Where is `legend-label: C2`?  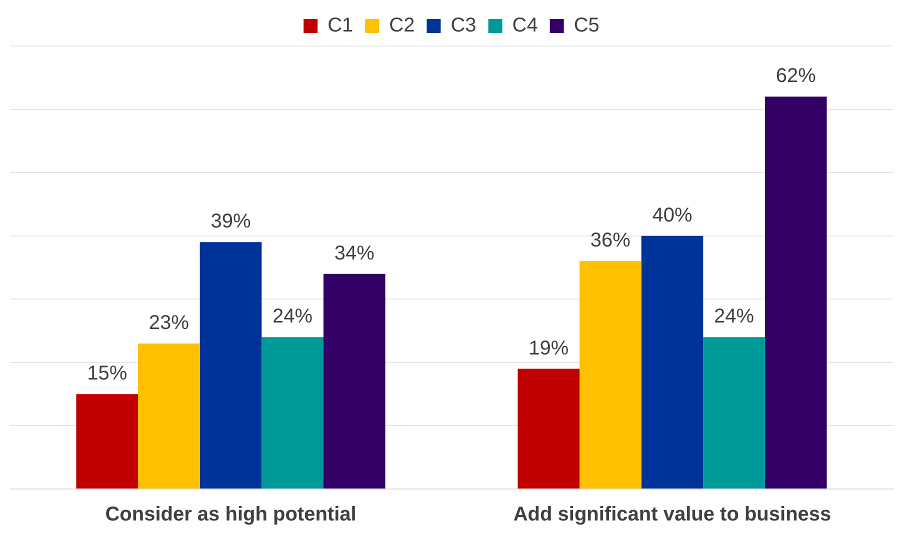 legend-label: C2 is located at coordinates (402, 25).